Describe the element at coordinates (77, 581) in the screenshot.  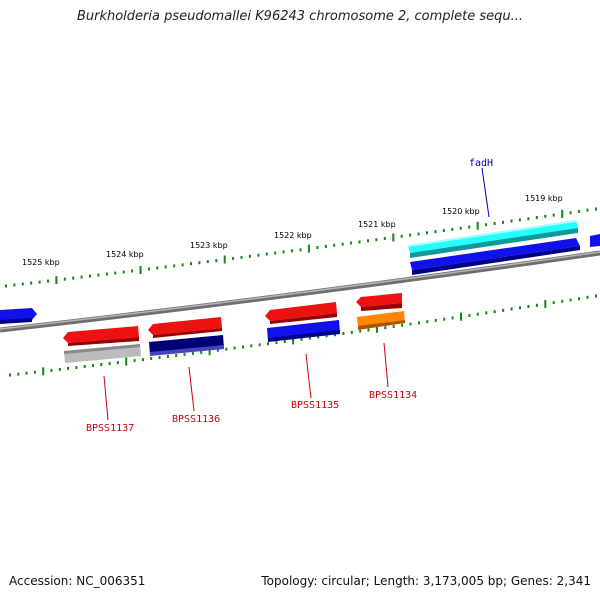
I see `accession-text: Accession: NC_006351` at that location.